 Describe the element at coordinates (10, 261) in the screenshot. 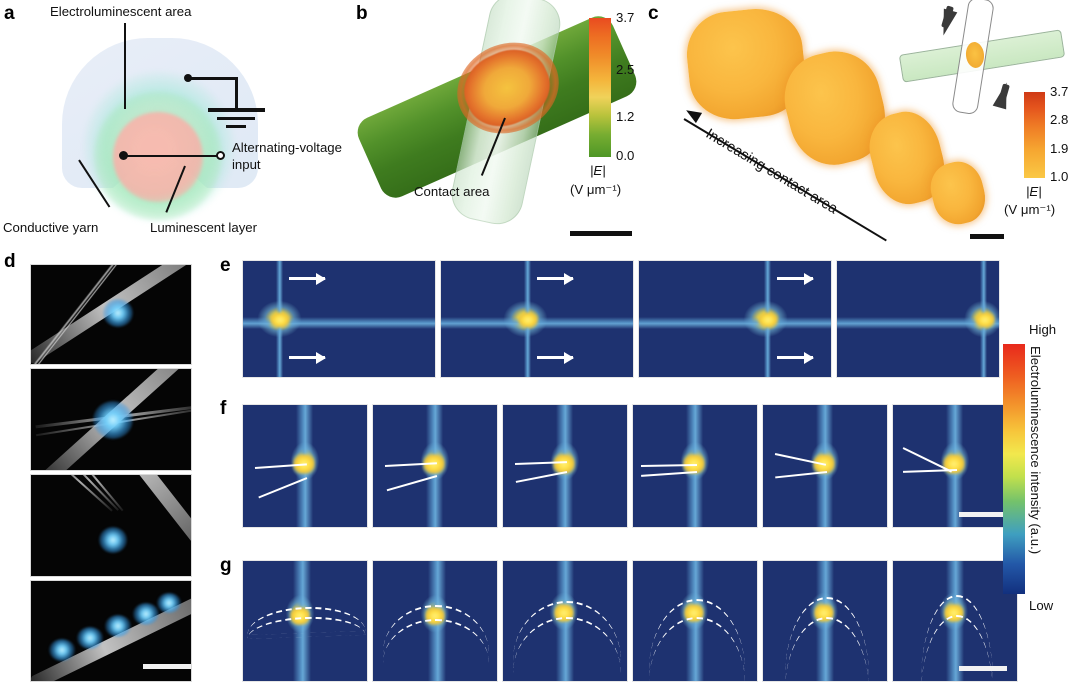

I see `panel-letter-d: d` at that location.